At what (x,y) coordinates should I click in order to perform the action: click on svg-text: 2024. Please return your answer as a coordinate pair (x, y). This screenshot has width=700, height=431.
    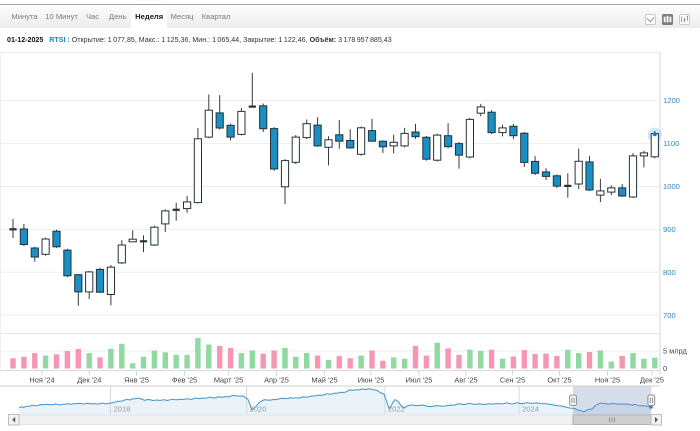
    Looking at the image, I should click on (530, 409).